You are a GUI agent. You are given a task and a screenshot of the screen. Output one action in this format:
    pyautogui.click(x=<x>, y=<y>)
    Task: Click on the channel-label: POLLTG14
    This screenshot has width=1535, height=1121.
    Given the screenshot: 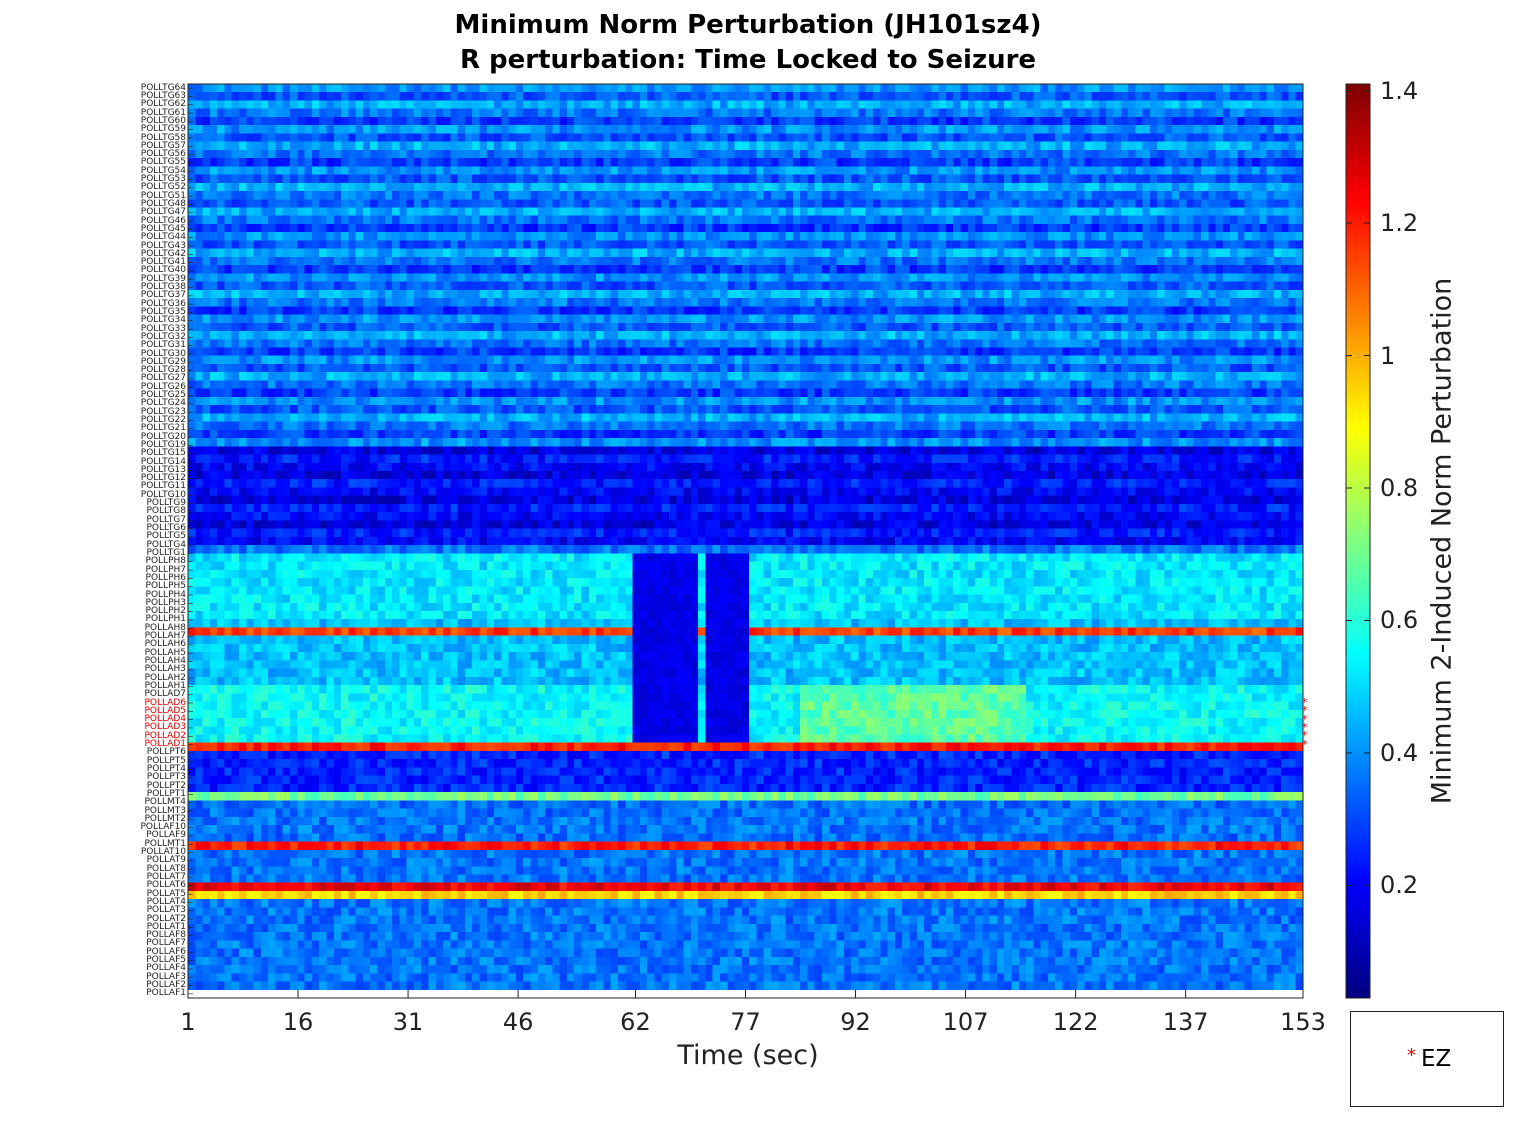 What is the action you would take?
    pyautogui.click(x=163, y=461)
    